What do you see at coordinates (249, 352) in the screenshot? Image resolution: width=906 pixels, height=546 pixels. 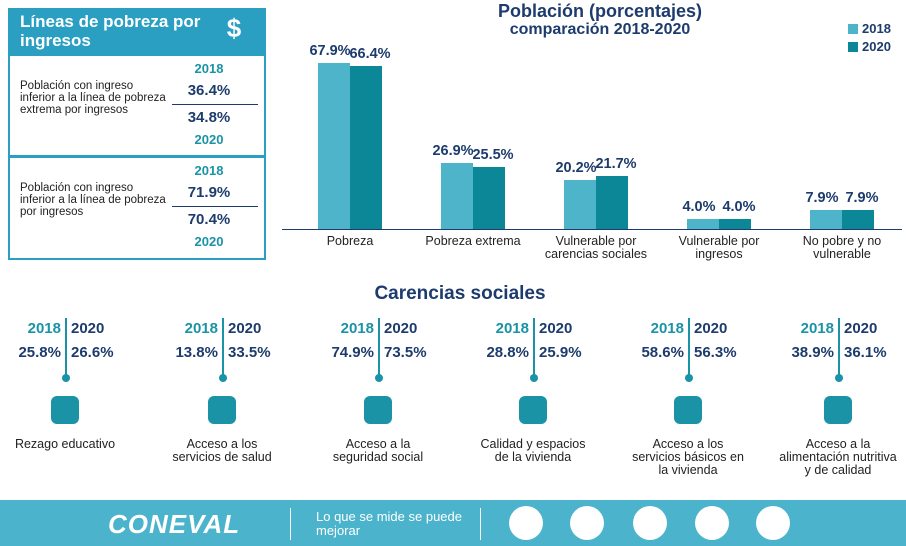 I see `value: 33.5%` at bounding box center [249, 352].